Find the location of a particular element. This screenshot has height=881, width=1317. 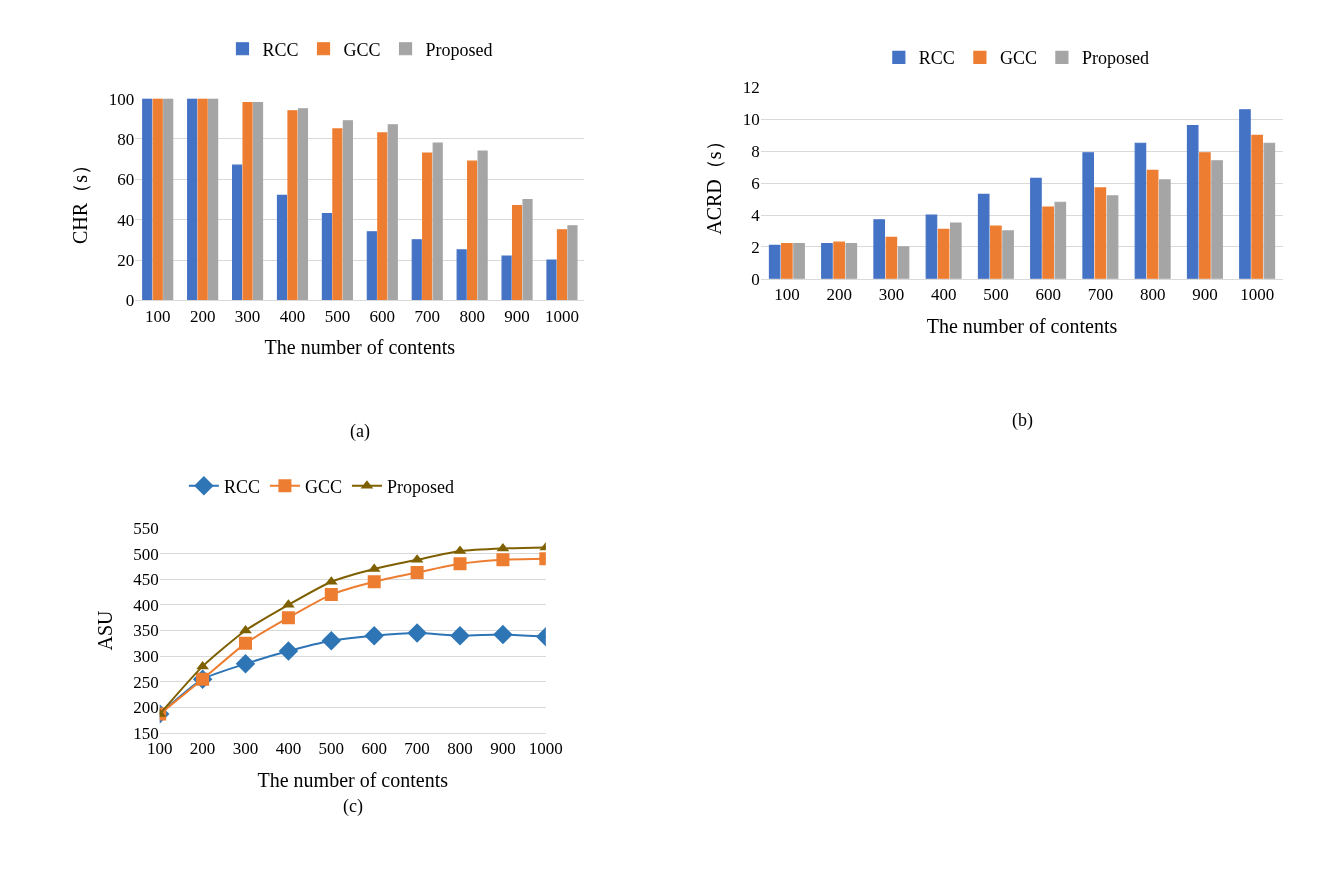

y-tick-label: 2 is located at coordinates (755, 247).